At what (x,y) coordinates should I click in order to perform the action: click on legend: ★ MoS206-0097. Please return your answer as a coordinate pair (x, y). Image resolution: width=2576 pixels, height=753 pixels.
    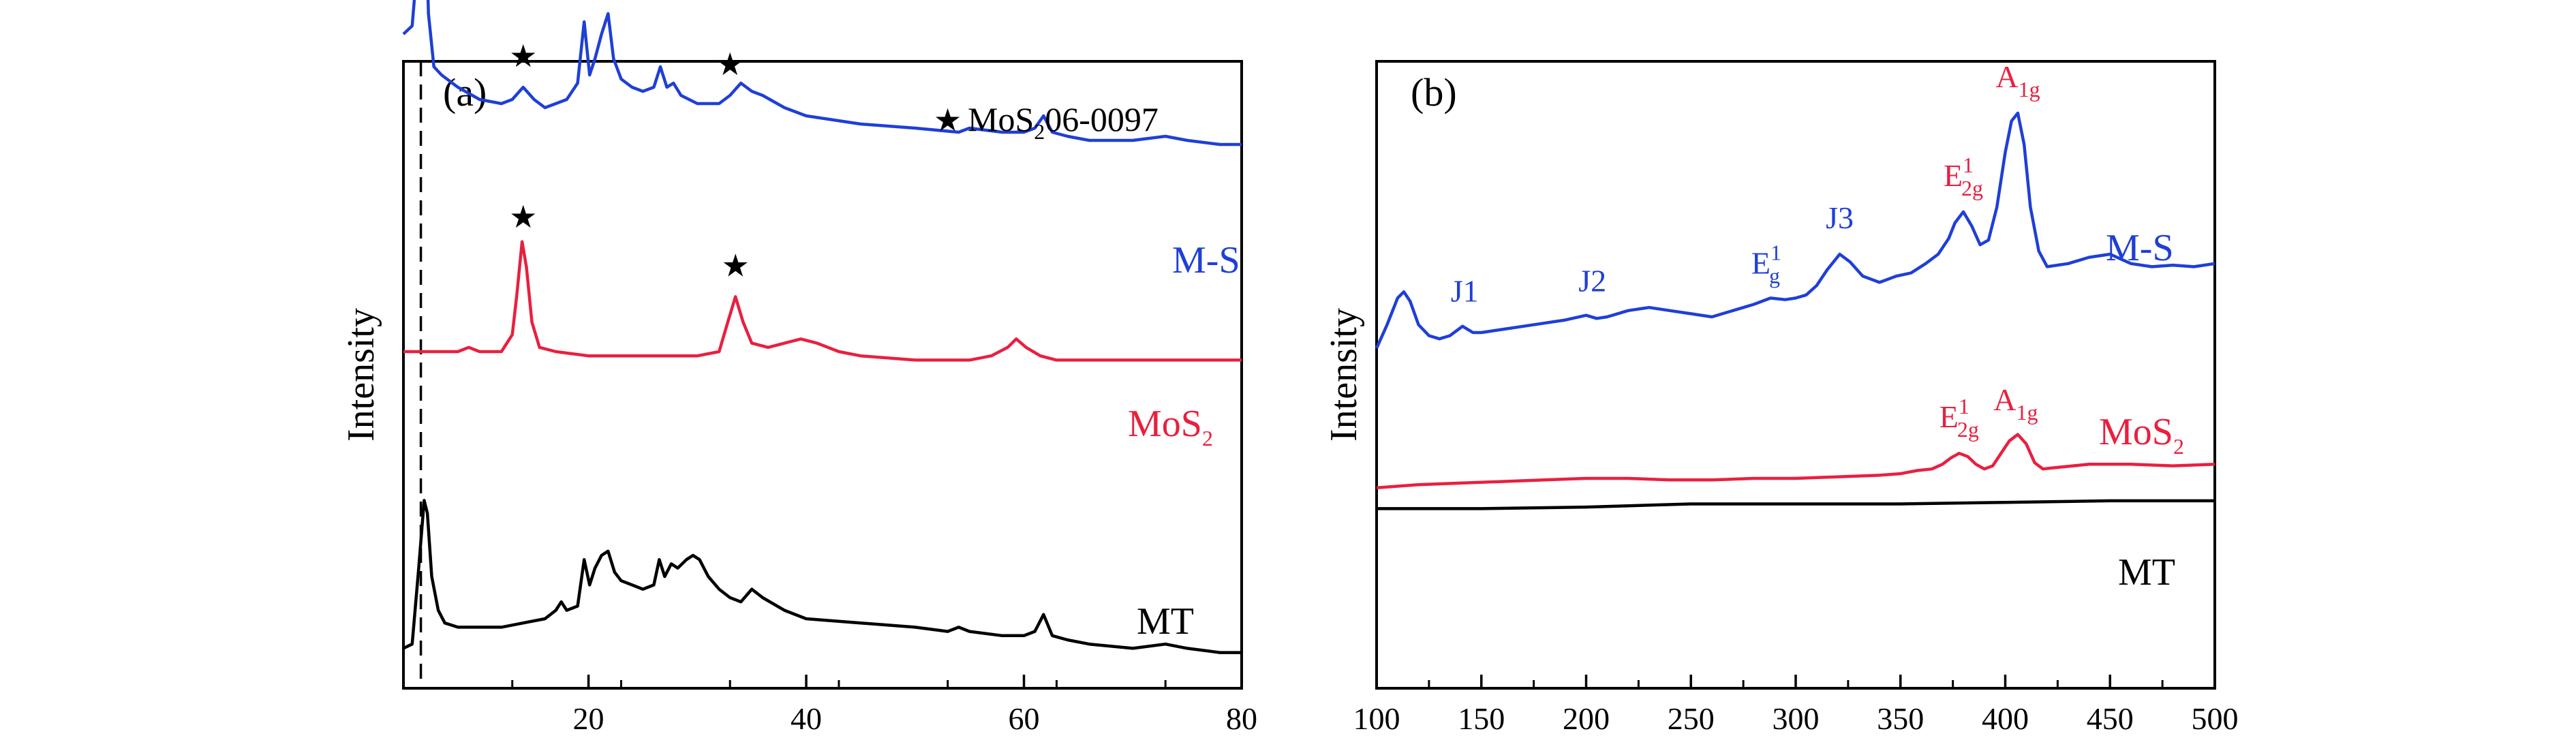
    Looking at the image, I should click on (1046, 122).